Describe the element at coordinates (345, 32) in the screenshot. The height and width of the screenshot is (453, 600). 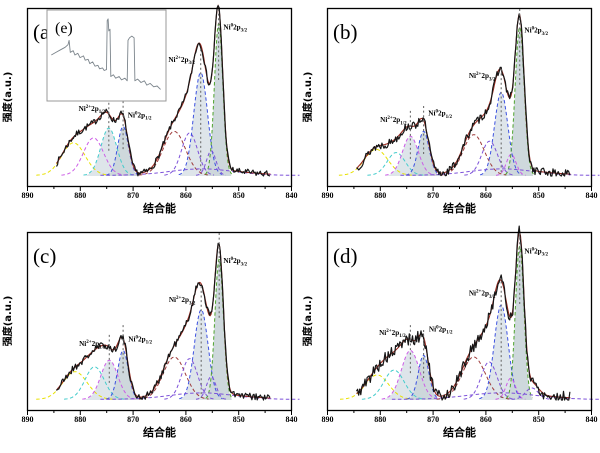
I see `panel-letter: (b)` at that location.